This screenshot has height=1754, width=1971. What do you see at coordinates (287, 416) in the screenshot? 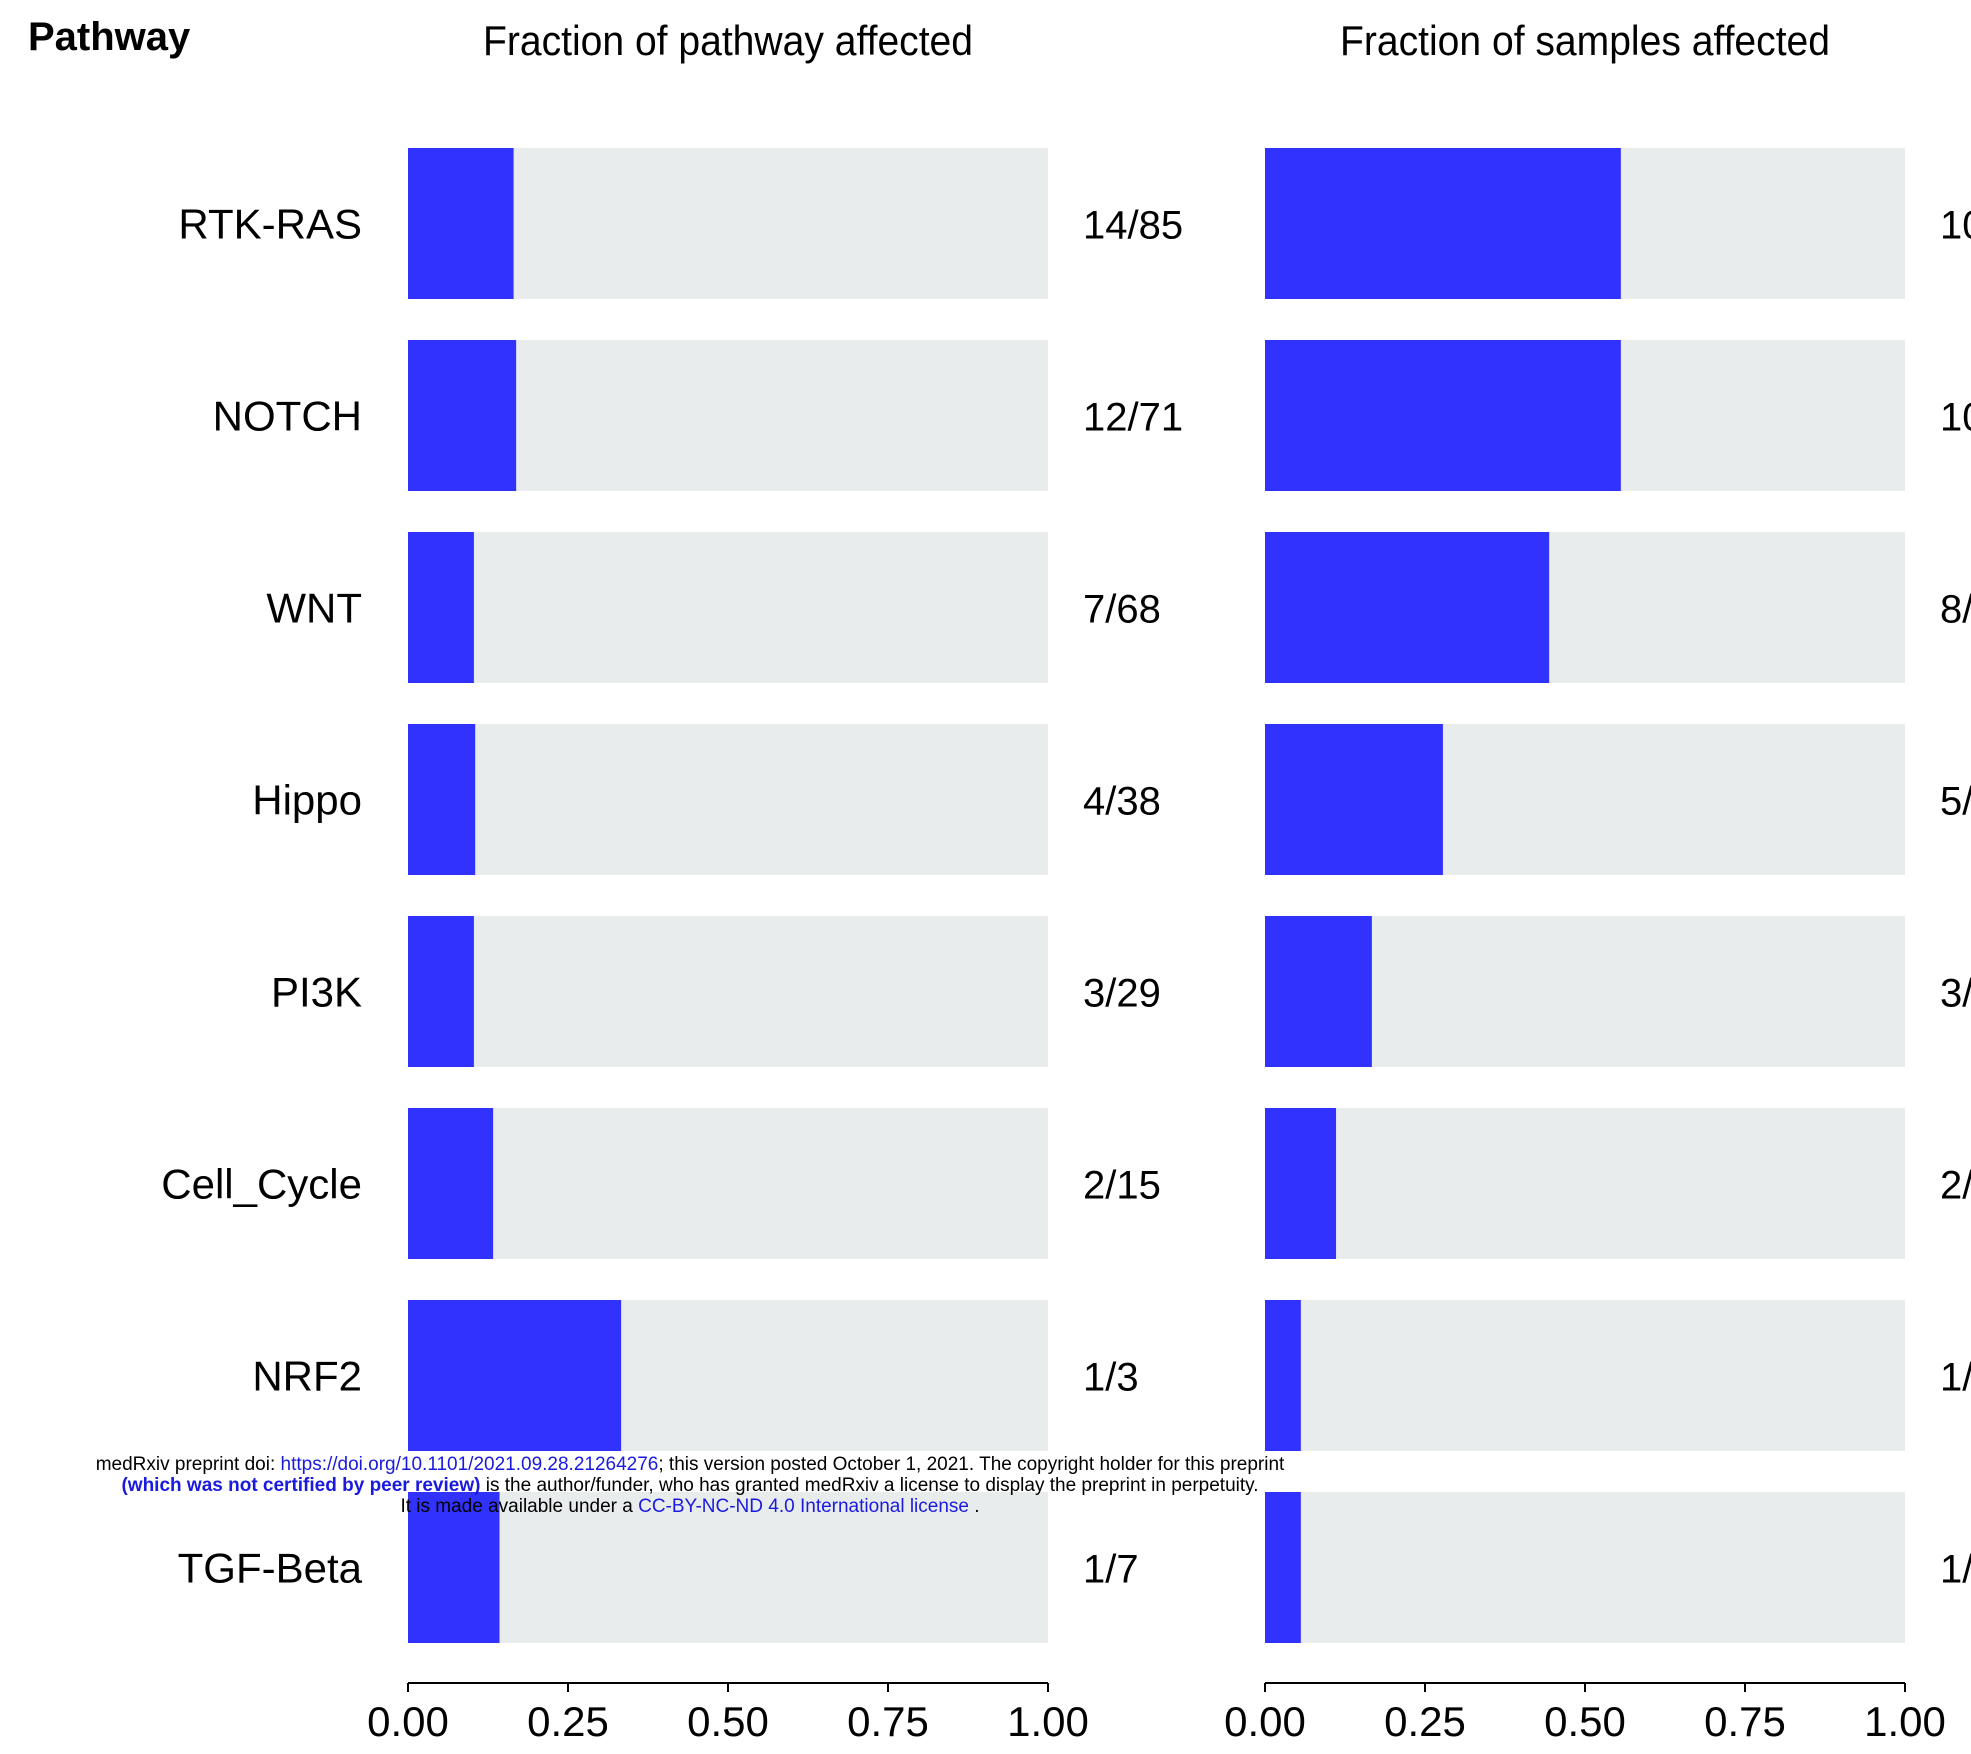
I see `category-label: NOTCH` at bounding box center [287, 416].